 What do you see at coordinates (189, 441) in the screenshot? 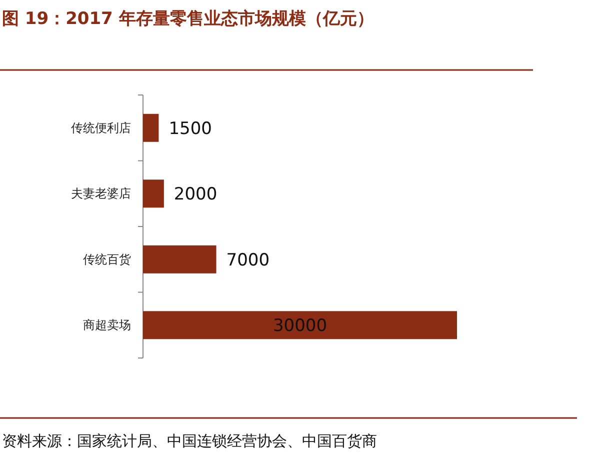
I see `text: 资料来源：国家统计局、中国连锁经营协会、中国百货商` at bounding box center [189, 441].